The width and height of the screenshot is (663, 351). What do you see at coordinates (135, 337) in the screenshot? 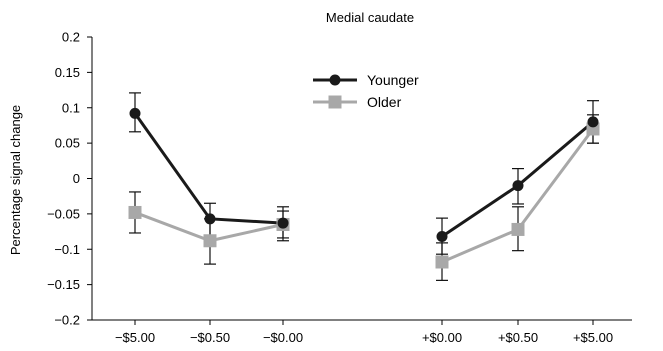
I see `x-tick-label: −$5.00` at bounding box center [135, 337].